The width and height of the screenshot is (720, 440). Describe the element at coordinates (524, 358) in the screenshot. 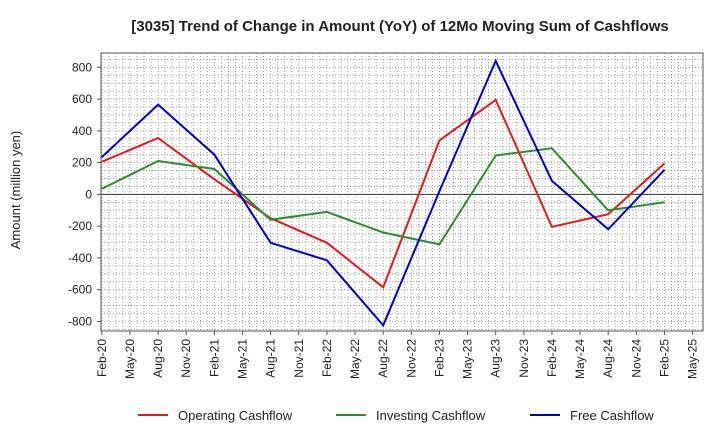

I see `x-tick-label: Nov-23` at that location.